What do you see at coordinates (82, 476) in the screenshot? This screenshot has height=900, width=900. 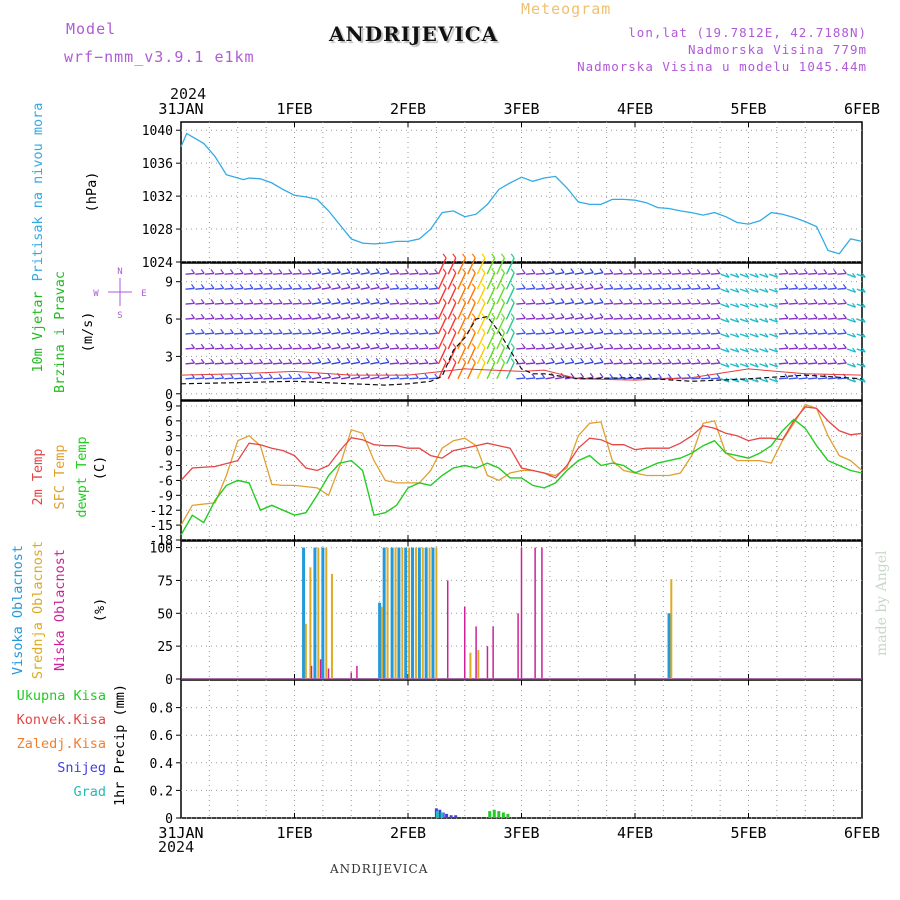 I see `dewpt-ylabel: dewpt Temp` at bounding box center [82, 476].